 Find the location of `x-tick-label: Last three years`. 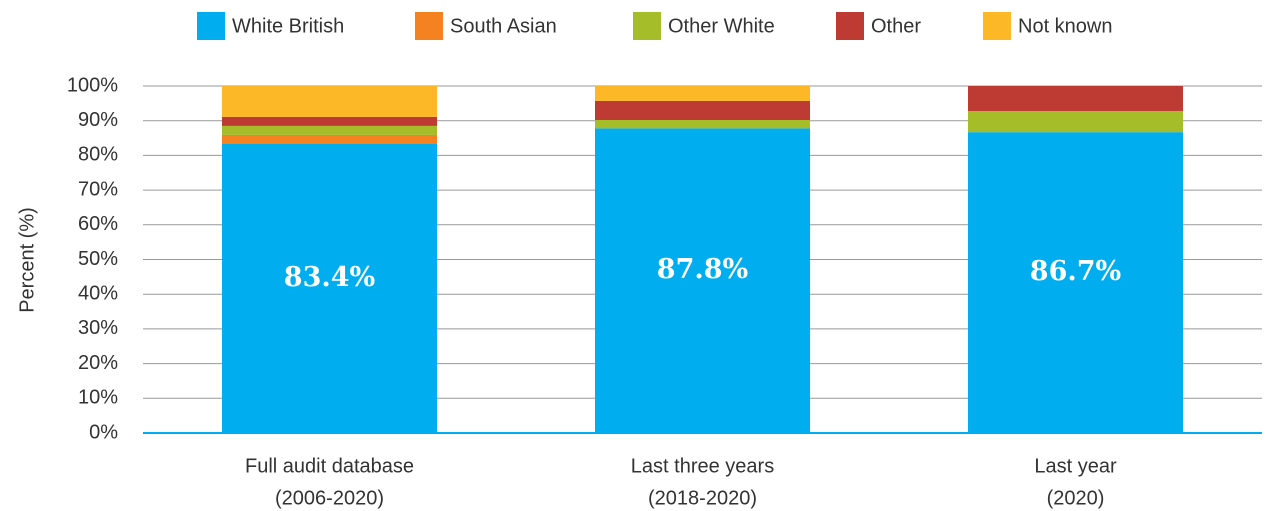

x-tick-label: Last three years is located at coordinates (702, 466).